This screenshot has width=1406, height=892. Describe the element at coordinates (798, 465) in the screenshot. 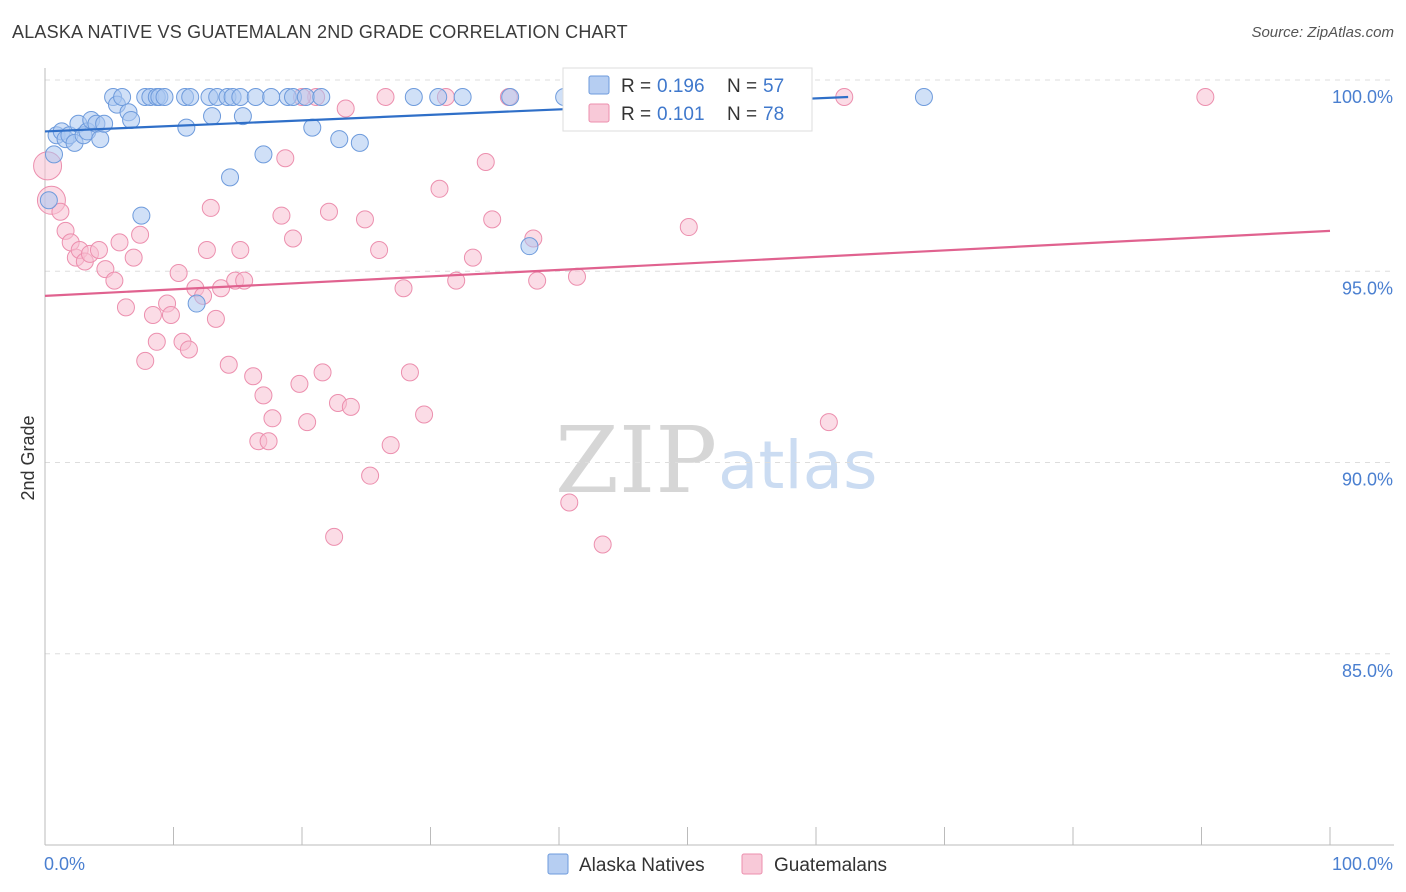

I see `watermark-atlas: atlas` at that location.